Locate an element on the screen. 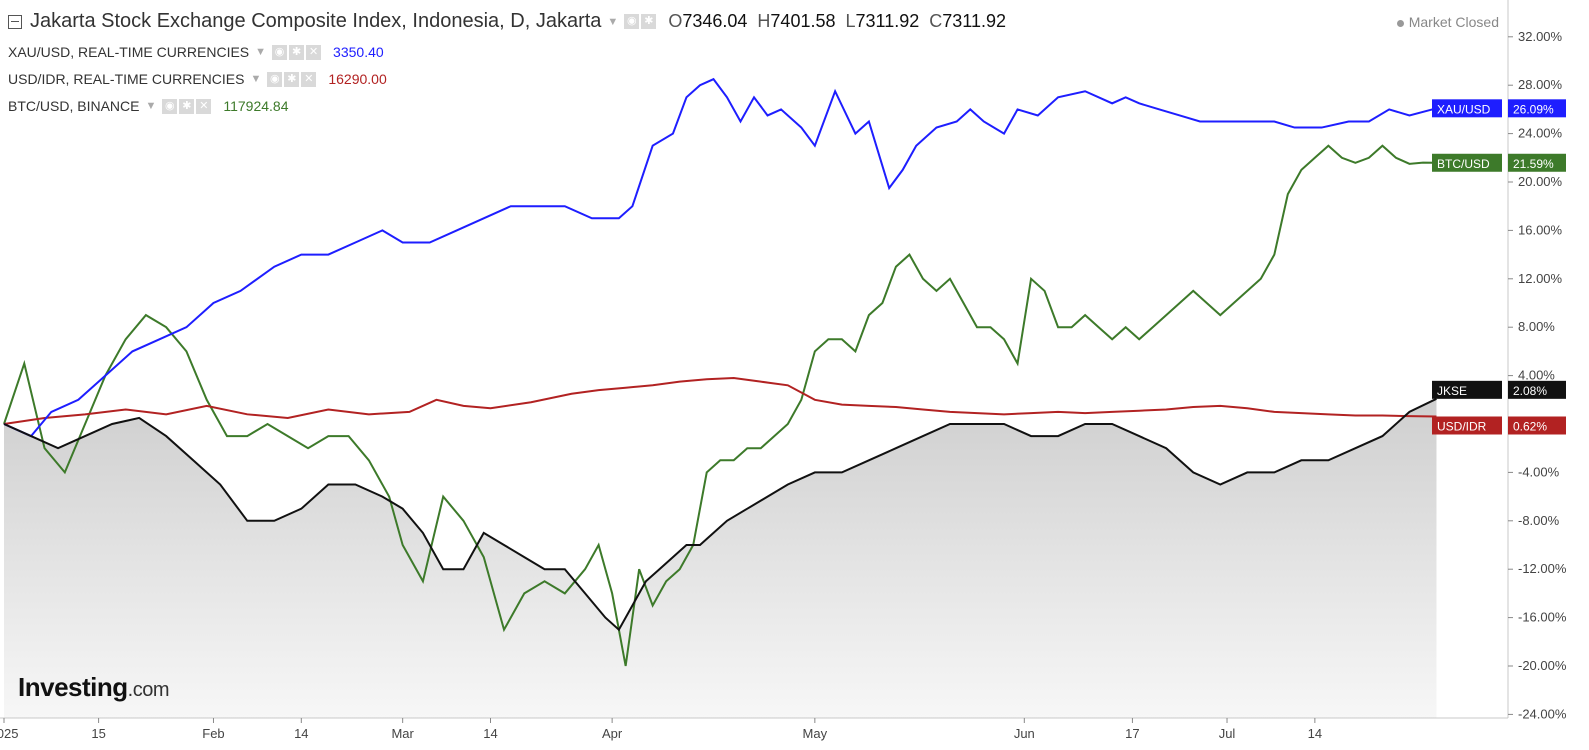  y-tick-label: 20.00% is located at coordinates (1540, 181).